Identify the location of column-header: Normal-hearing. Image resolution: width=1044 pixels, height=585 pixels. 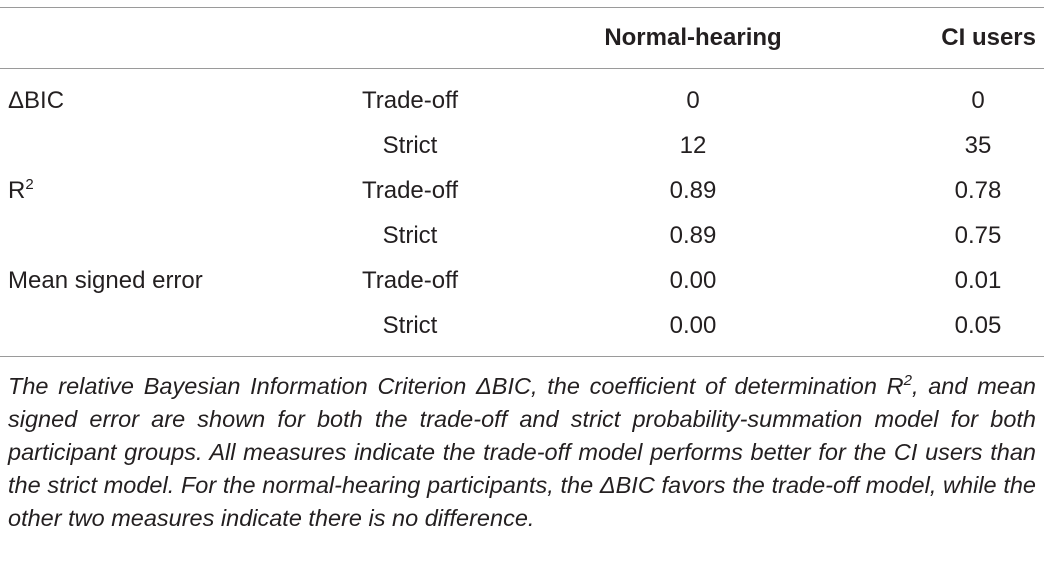
(693, 37).